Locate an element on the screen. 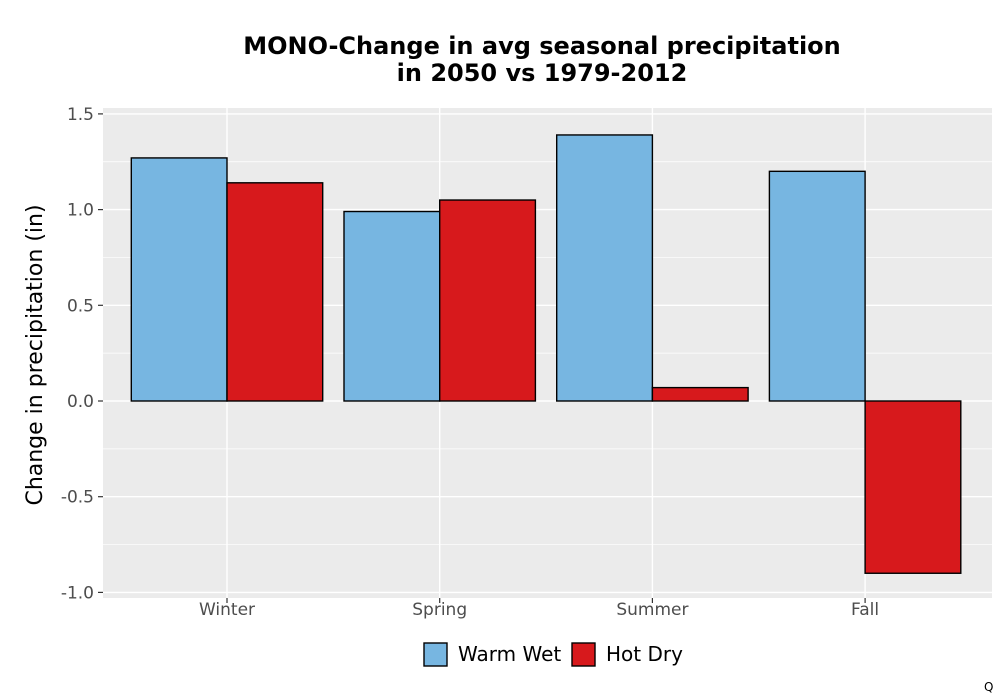 Image resolution: width=1000 pixels, height=700 pixels. x-tick-label: Winter is located at coordinates (227, 610).